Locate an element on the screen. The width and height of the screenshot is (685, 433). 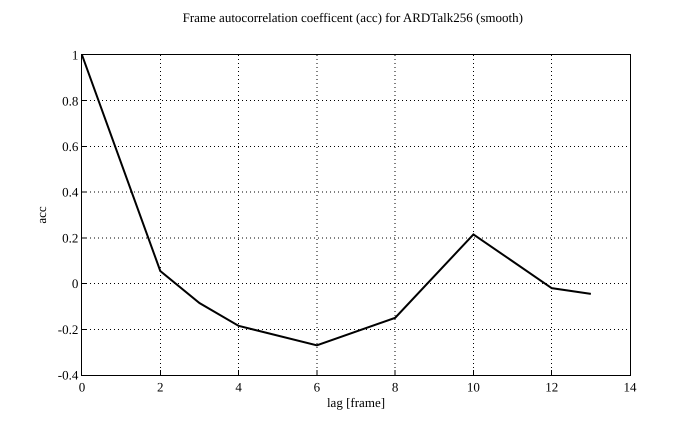
y-tick-label: 0.2 is located at coordinates (70, 238).